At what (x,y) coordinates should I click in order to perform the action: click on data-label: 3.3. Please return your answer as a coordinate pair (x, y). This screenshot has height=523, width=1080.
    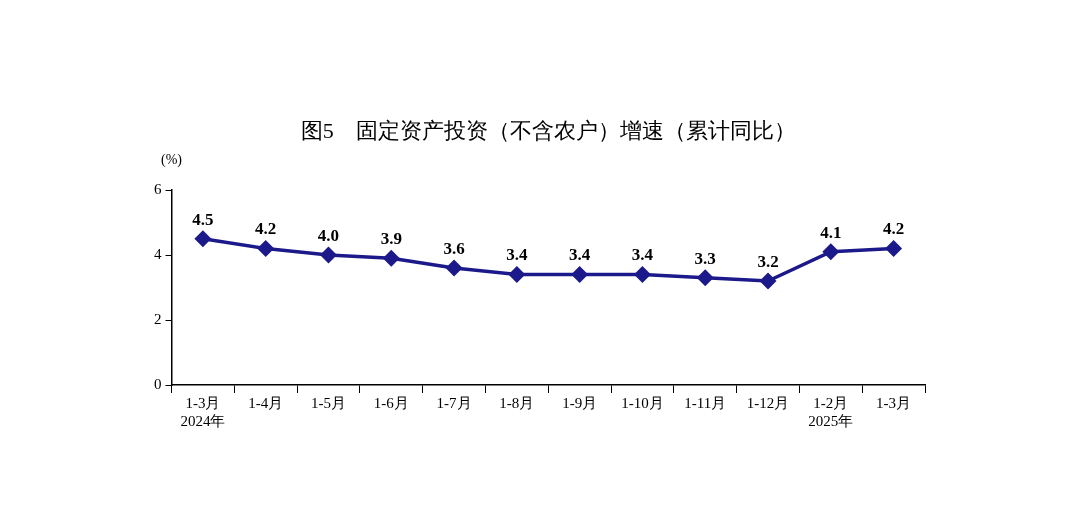
    Looking at the image, I should click on (705, 258).